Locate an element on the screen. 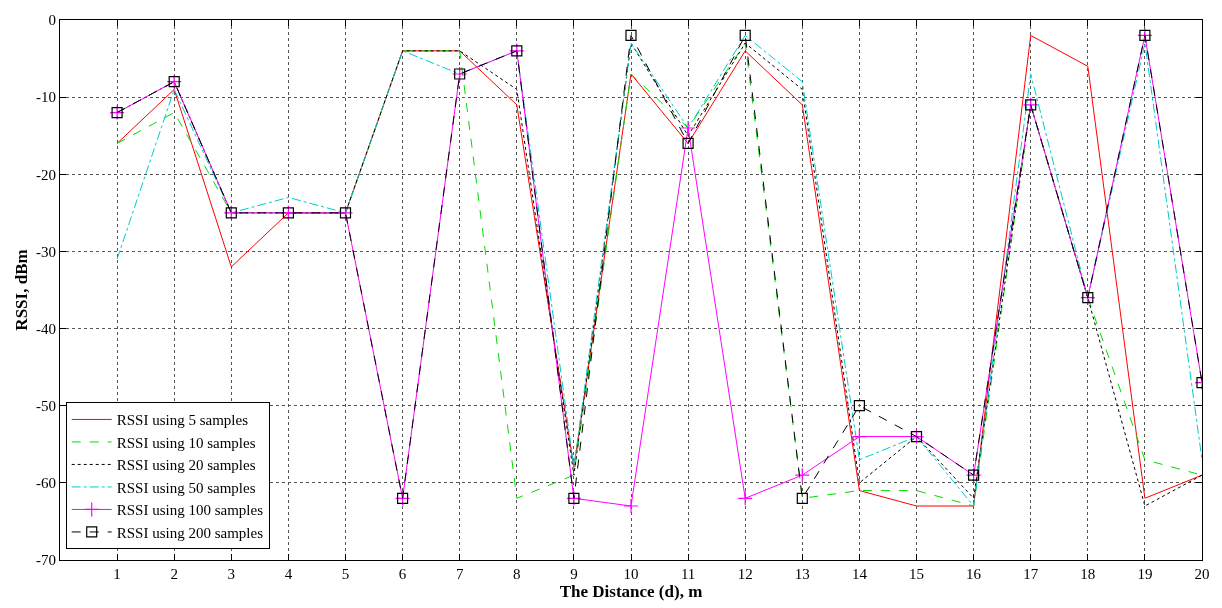  x-tick-label: 4 is located at coordinates (288, 574).